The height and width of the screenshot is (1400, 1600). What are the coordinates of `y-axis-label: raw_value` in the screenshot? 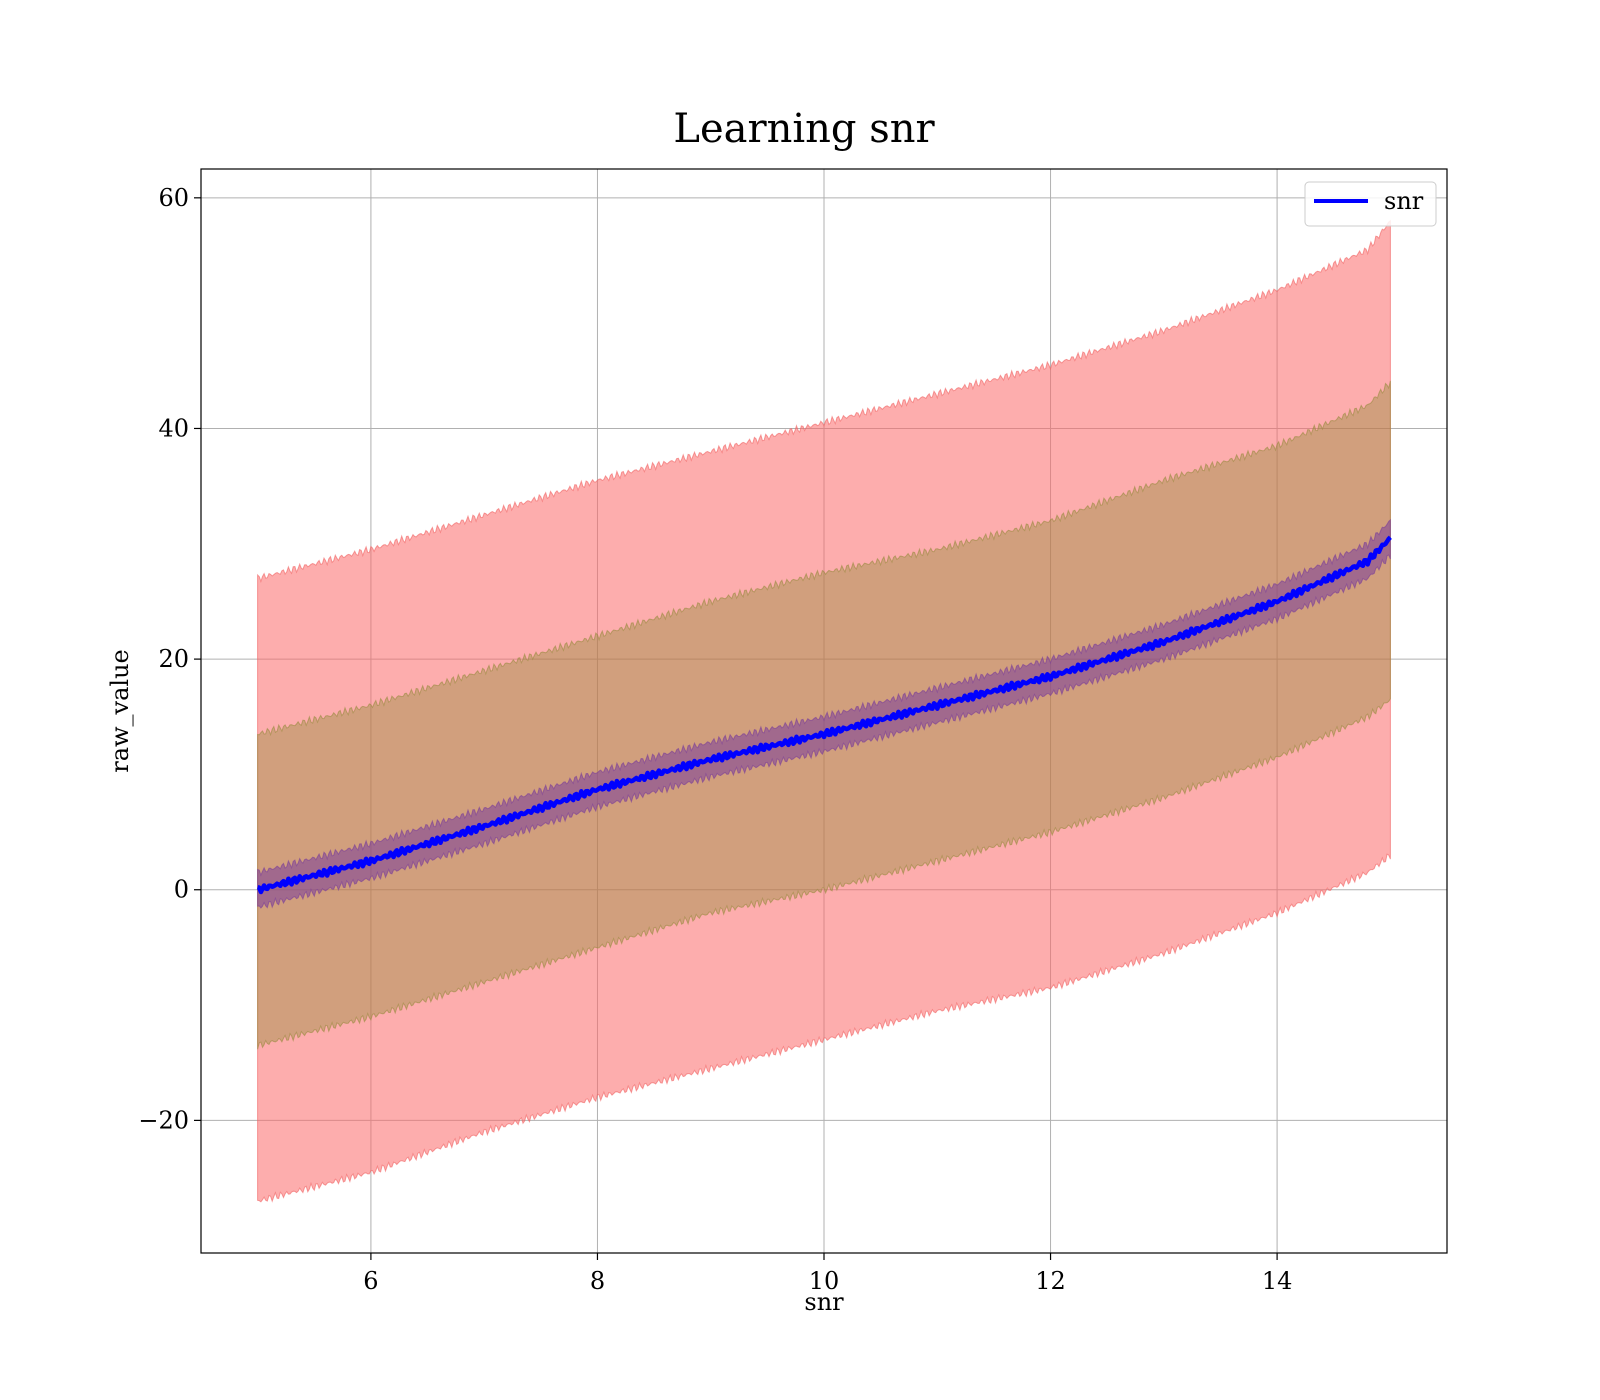 It's located at (120, 711).